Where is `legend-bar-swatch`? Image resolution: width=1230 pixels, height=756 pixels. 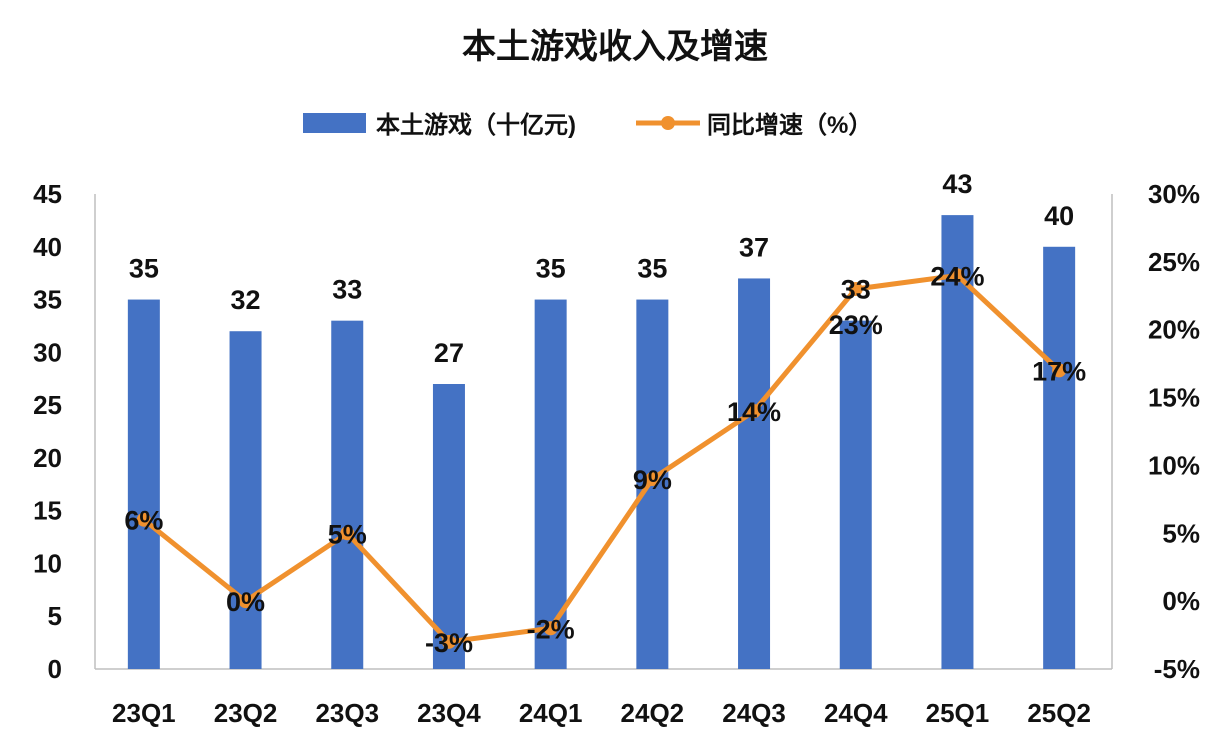
legend-bar-swatch is located at coordinates (334, 123).